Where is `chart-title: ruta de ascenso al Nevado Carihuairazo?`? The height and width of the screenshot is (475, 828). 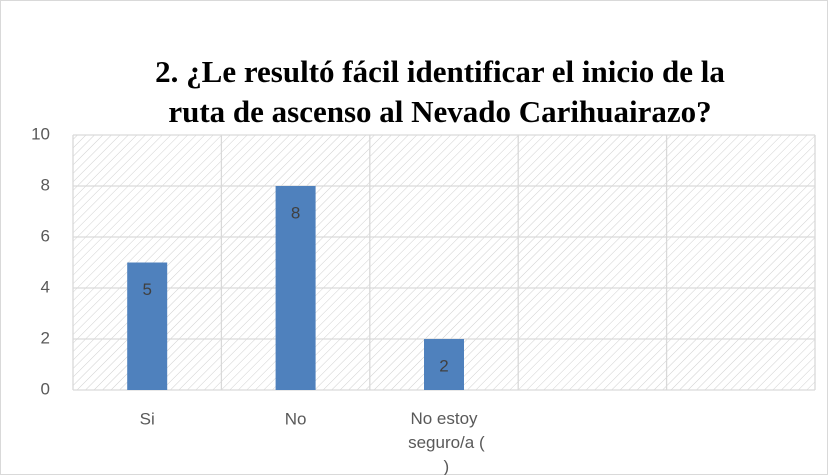
chart-title: ruta de ascenso al Nevado Carihuairazo? is located at coordinates (439, 111).